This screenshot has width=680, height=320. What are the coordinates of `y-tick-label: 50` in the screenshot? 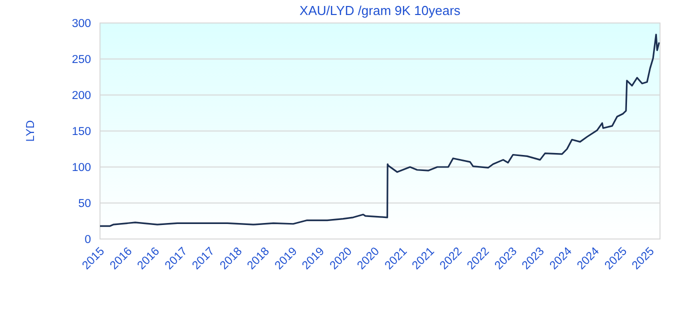 It's located at (84, 204).